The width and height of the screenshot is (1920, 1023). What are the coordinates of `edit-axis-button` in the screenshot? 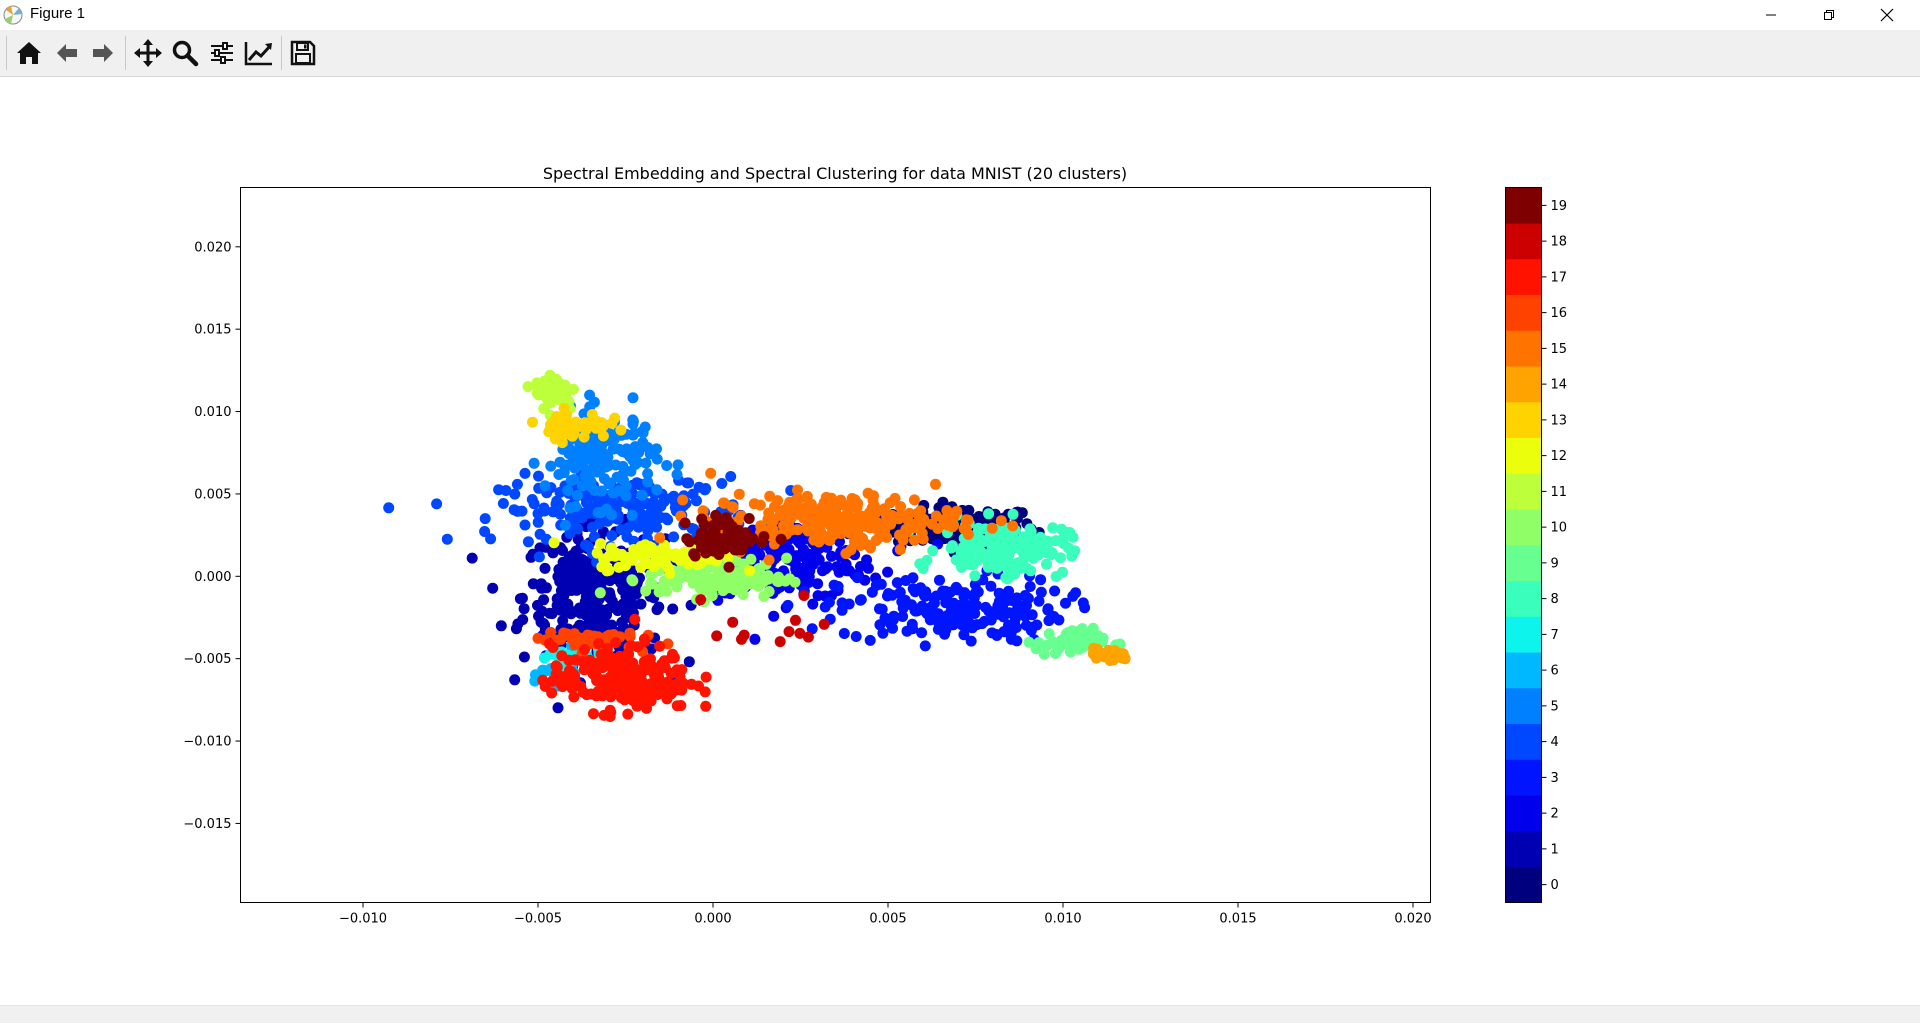 It's located at (259, 53).